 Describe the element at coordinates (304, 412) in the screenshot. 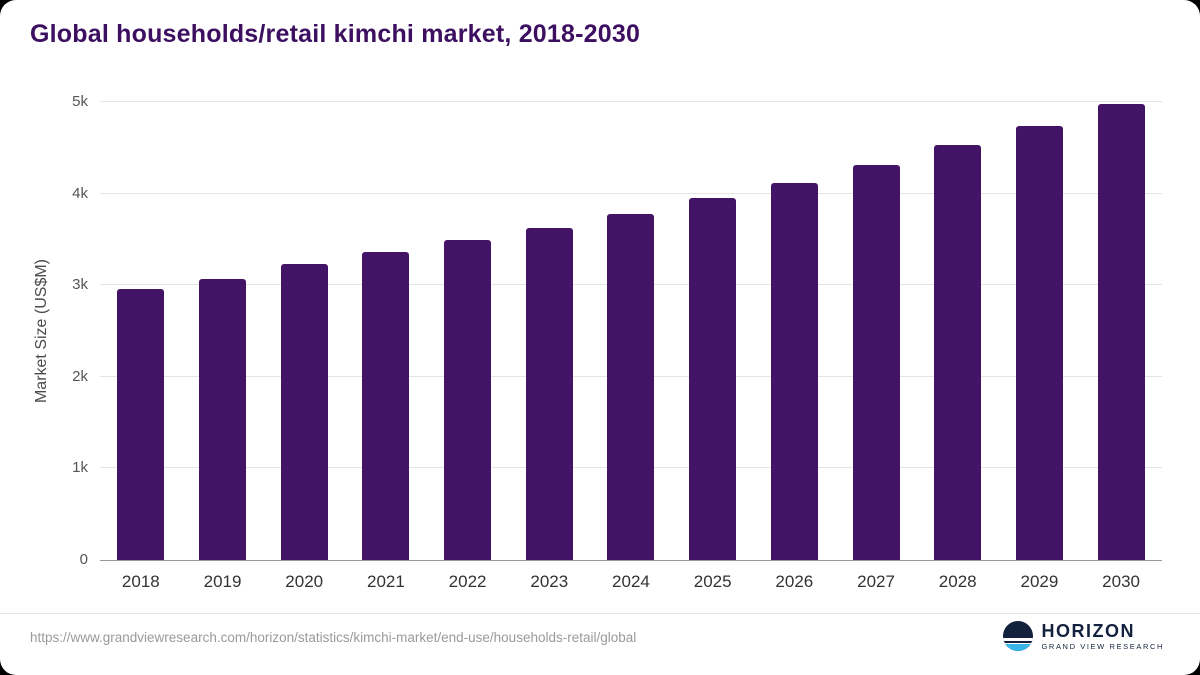

I see `bar-2020` at that location.